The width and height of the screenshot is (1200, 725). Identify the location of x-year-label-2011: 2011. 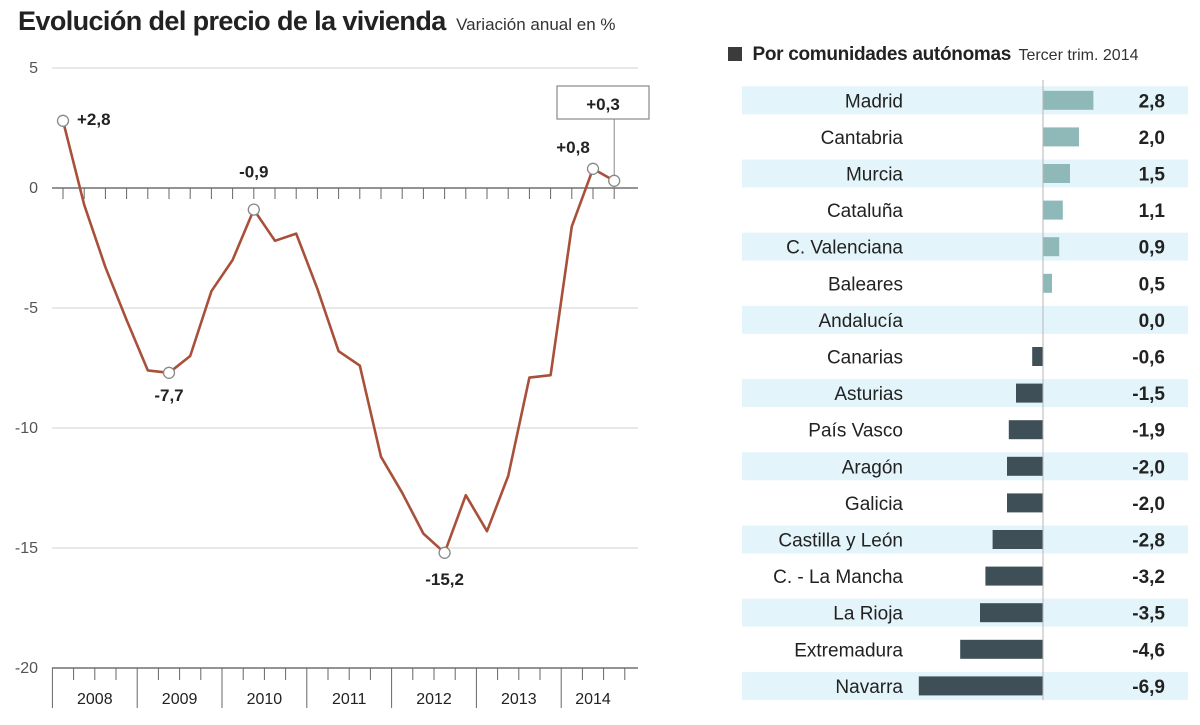
(349, 699).